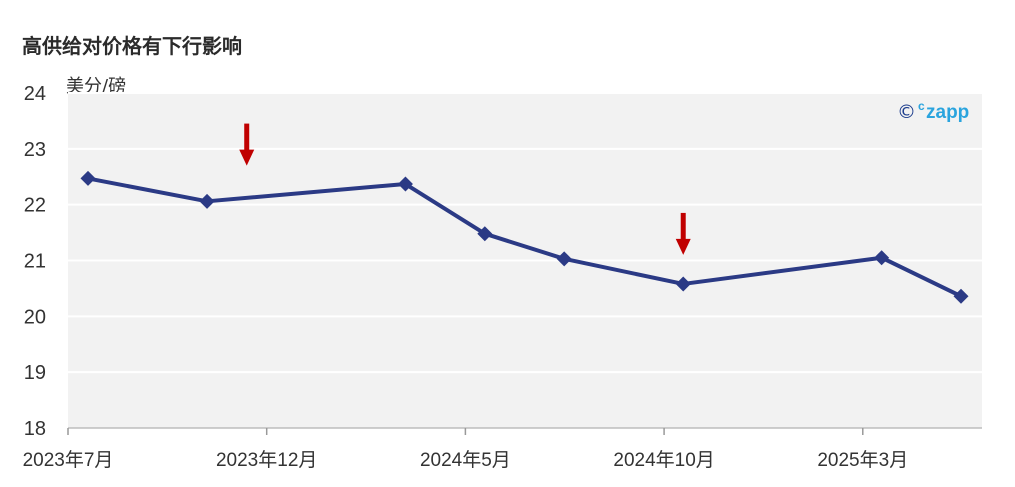  I want to click on y-tick-label-18: 18, so click(35, 429).